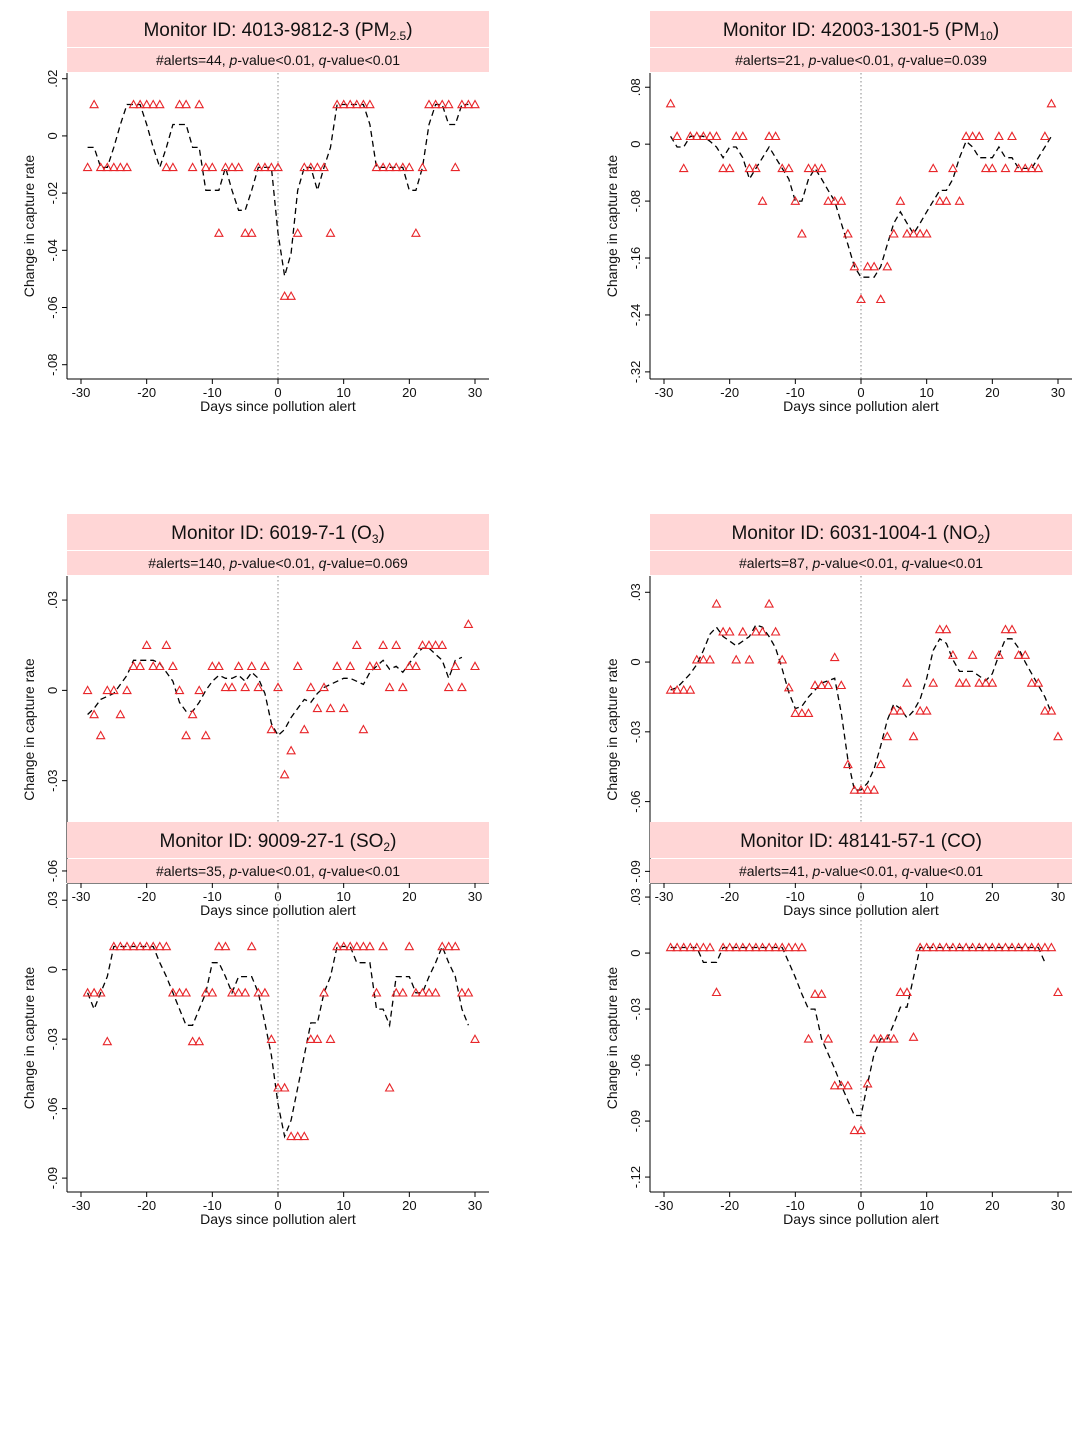 This screenshot has width=1088, height=1441. What do you see at coordinates (851, 30) in the screenshot?
I see `title-main: Monitor ID: 42003-1301-5 (PM` at bounding box center [851, 30].